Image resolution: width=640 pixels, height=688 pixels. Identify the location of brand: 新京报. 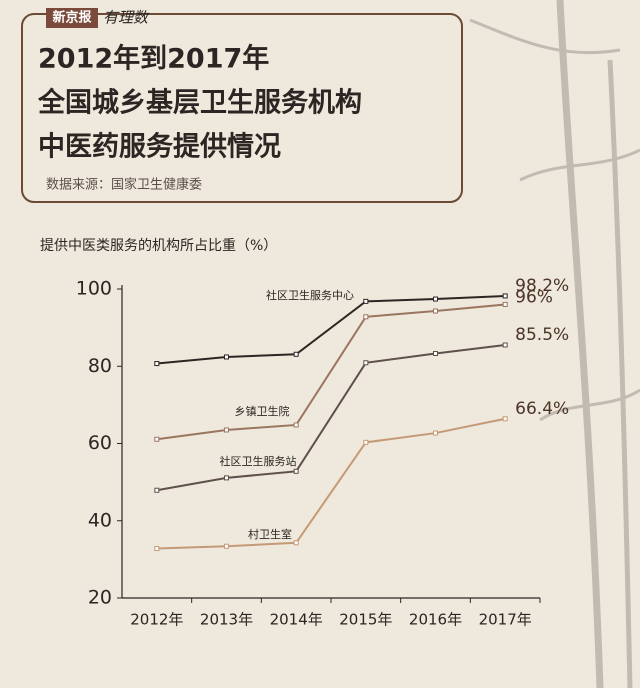
(72, 18).